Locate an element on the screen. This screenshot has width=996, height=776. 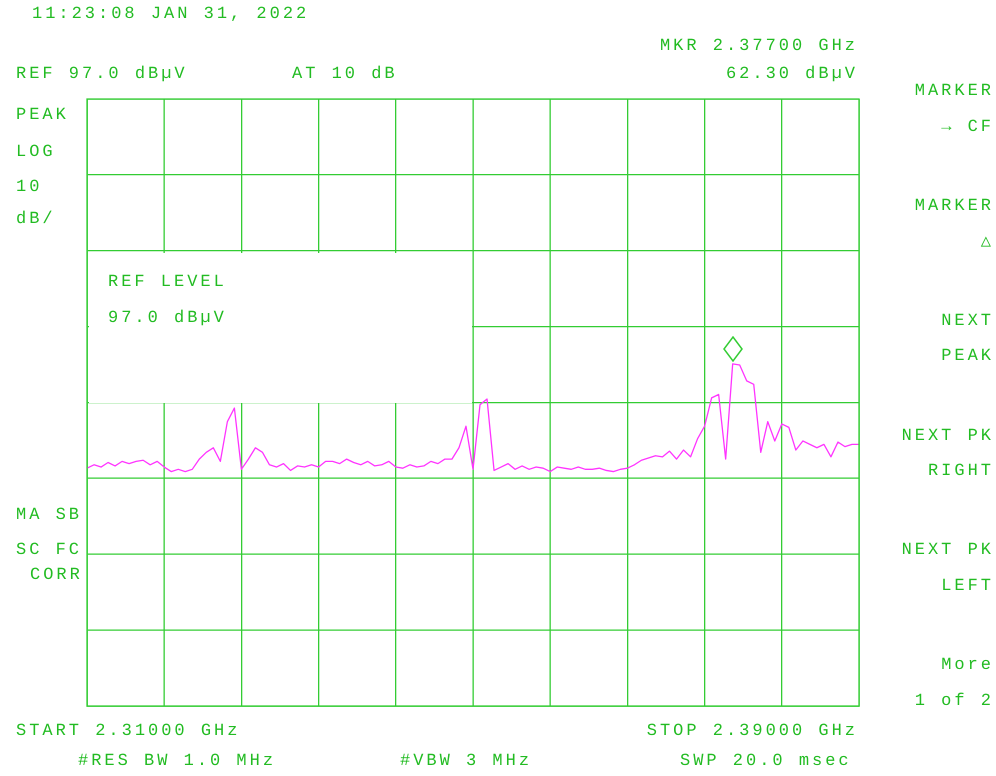
text: → CF is located at coordinates (967, 128).